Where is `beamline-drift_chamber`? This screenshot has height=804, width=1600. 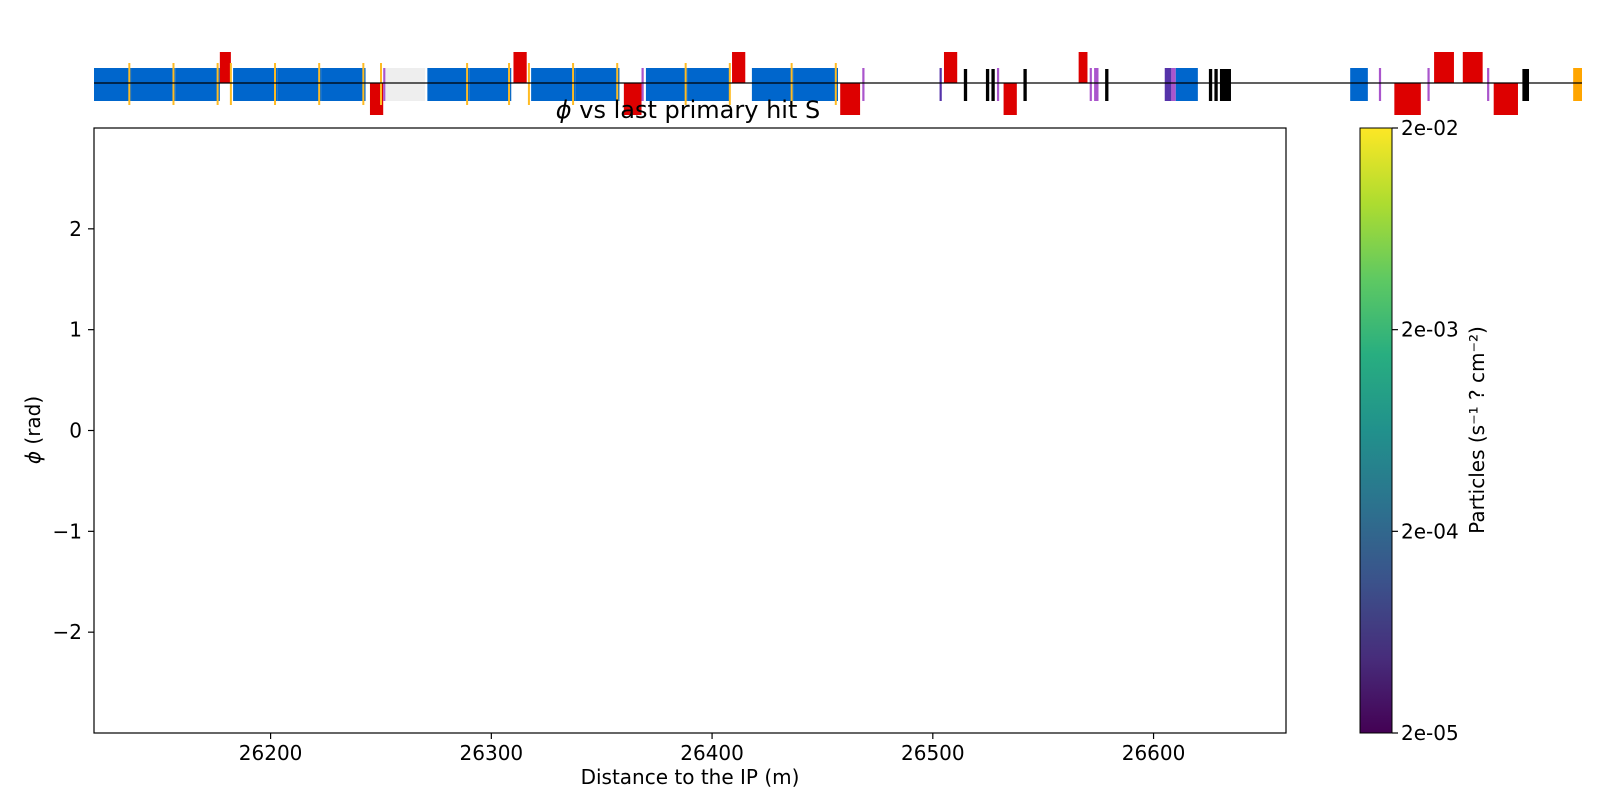
beamline-drift_chamber is located at coordinates (405, 84).